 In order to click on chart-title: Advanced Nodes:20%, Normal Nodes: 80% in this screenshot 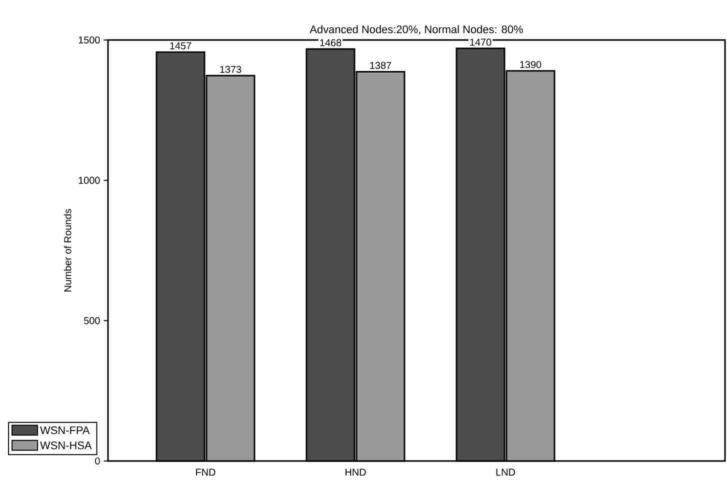, I will do `click(416, 29)`.